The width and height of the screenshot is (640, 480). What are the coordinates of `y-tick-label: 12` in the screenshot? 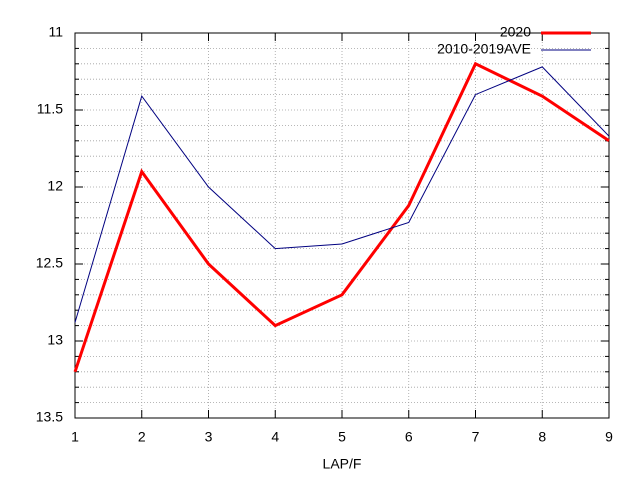 It's located at (55, 186).